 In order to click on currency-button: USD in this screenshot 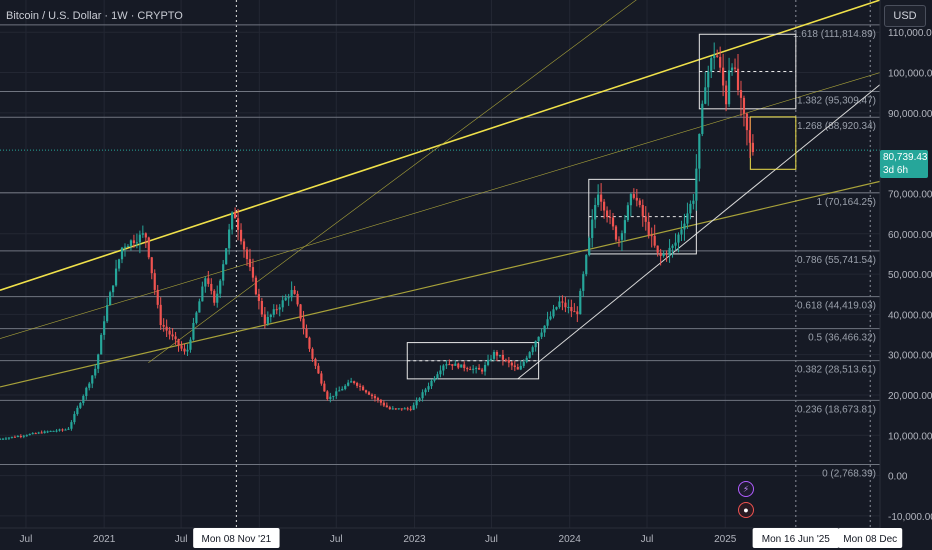, I will do `click(905, 16)`.